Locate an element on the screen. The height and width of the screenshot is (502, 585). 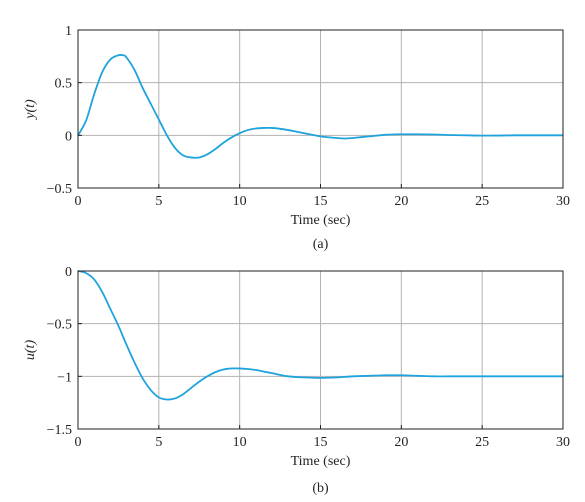
y-axis-title: y(t) is located at coordinates (30, 110).